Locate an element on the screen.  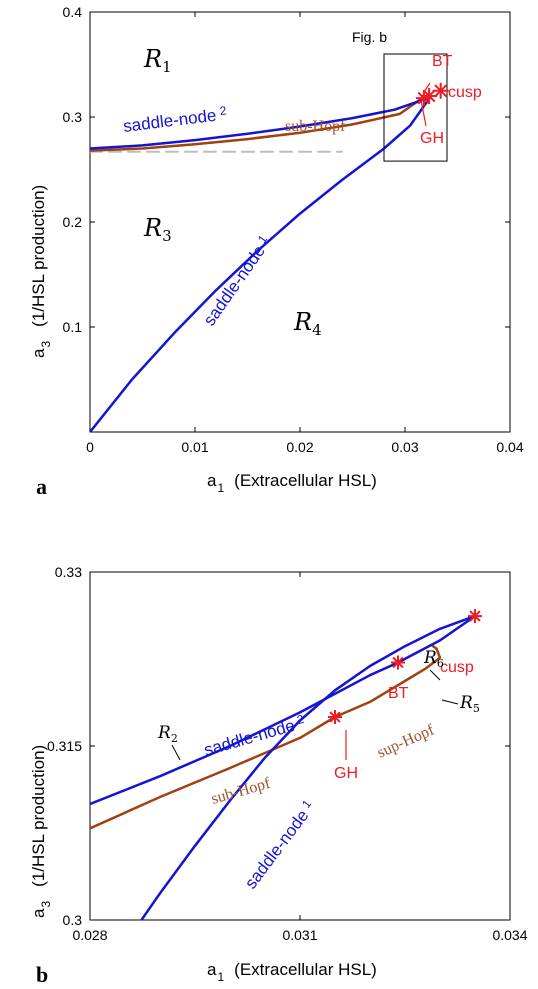
panel-b-region-5-leader is located at coordinates (450, 702).